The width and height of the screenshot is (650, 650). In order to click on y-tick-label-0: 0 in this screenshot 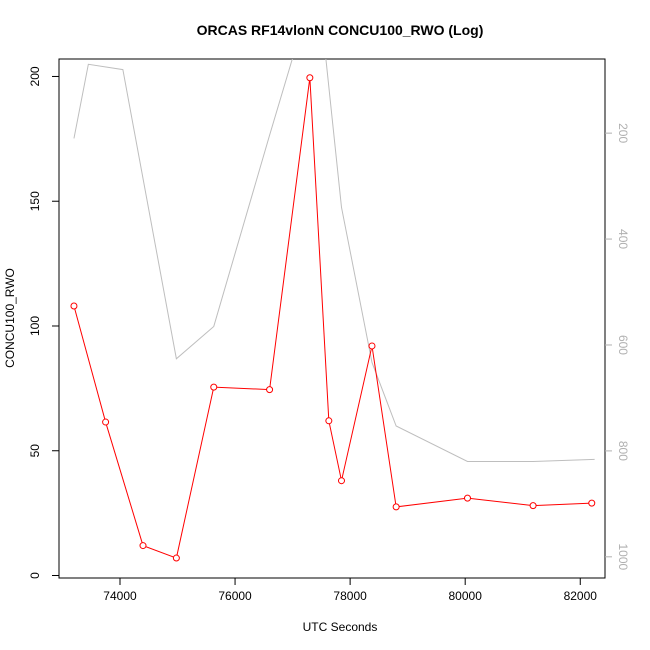, I will do `click(35, 575)`.